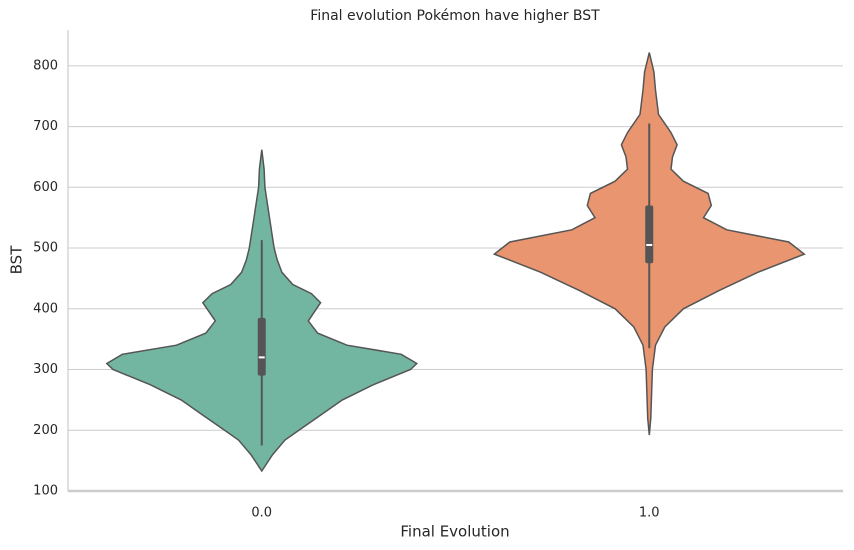 The width and height of the screenshot is (854, 550). What do you see at coordinates (261, 513) in the screenshot?
I see `x-tick-label: 0.0` at bounding box center [261, 513].